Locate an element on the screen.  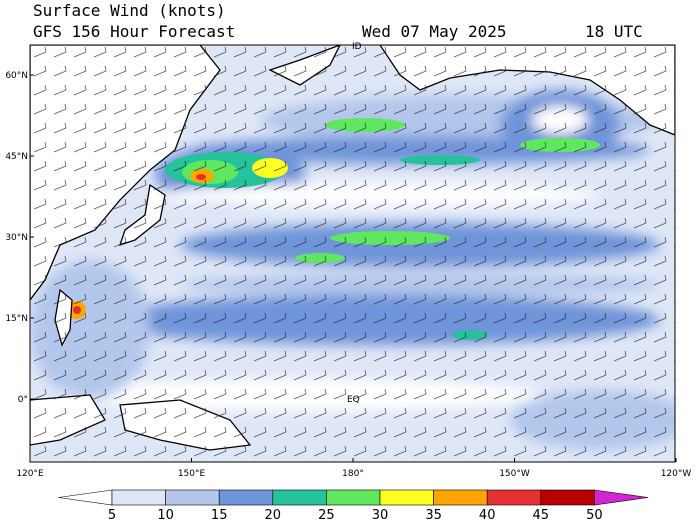
lon-label: 120°E is located at coordinates (30, 474).